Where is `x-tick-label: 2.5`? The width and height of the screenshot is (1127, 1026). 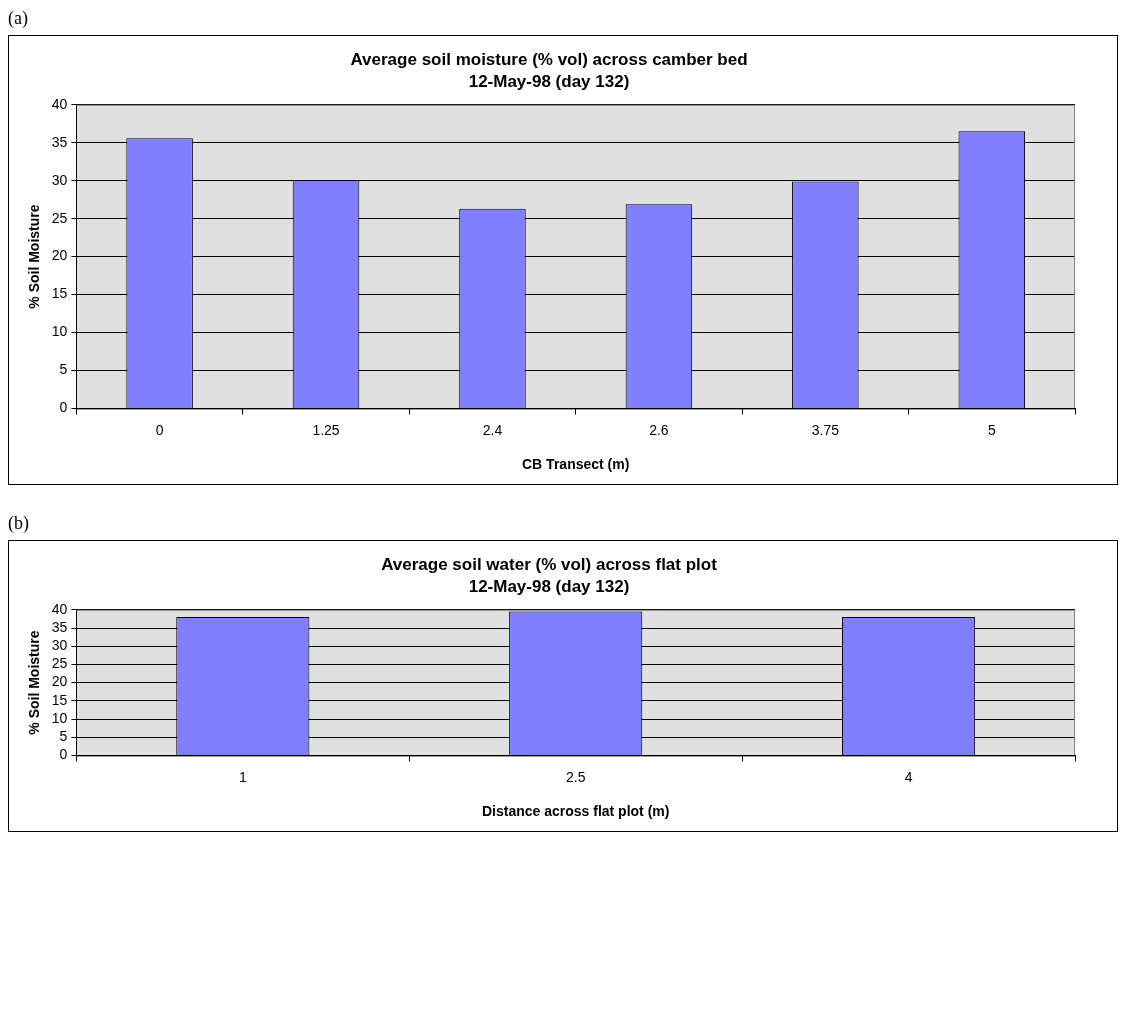
x-tick-label: 2.5 is located at coordinates (575, 776).